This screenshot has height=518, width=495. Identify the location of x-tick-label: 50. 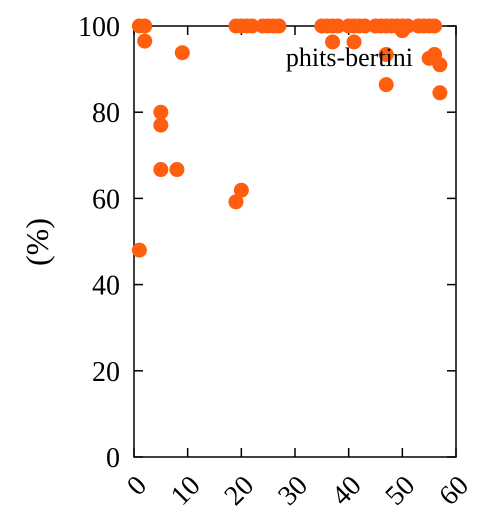
(401, 491).